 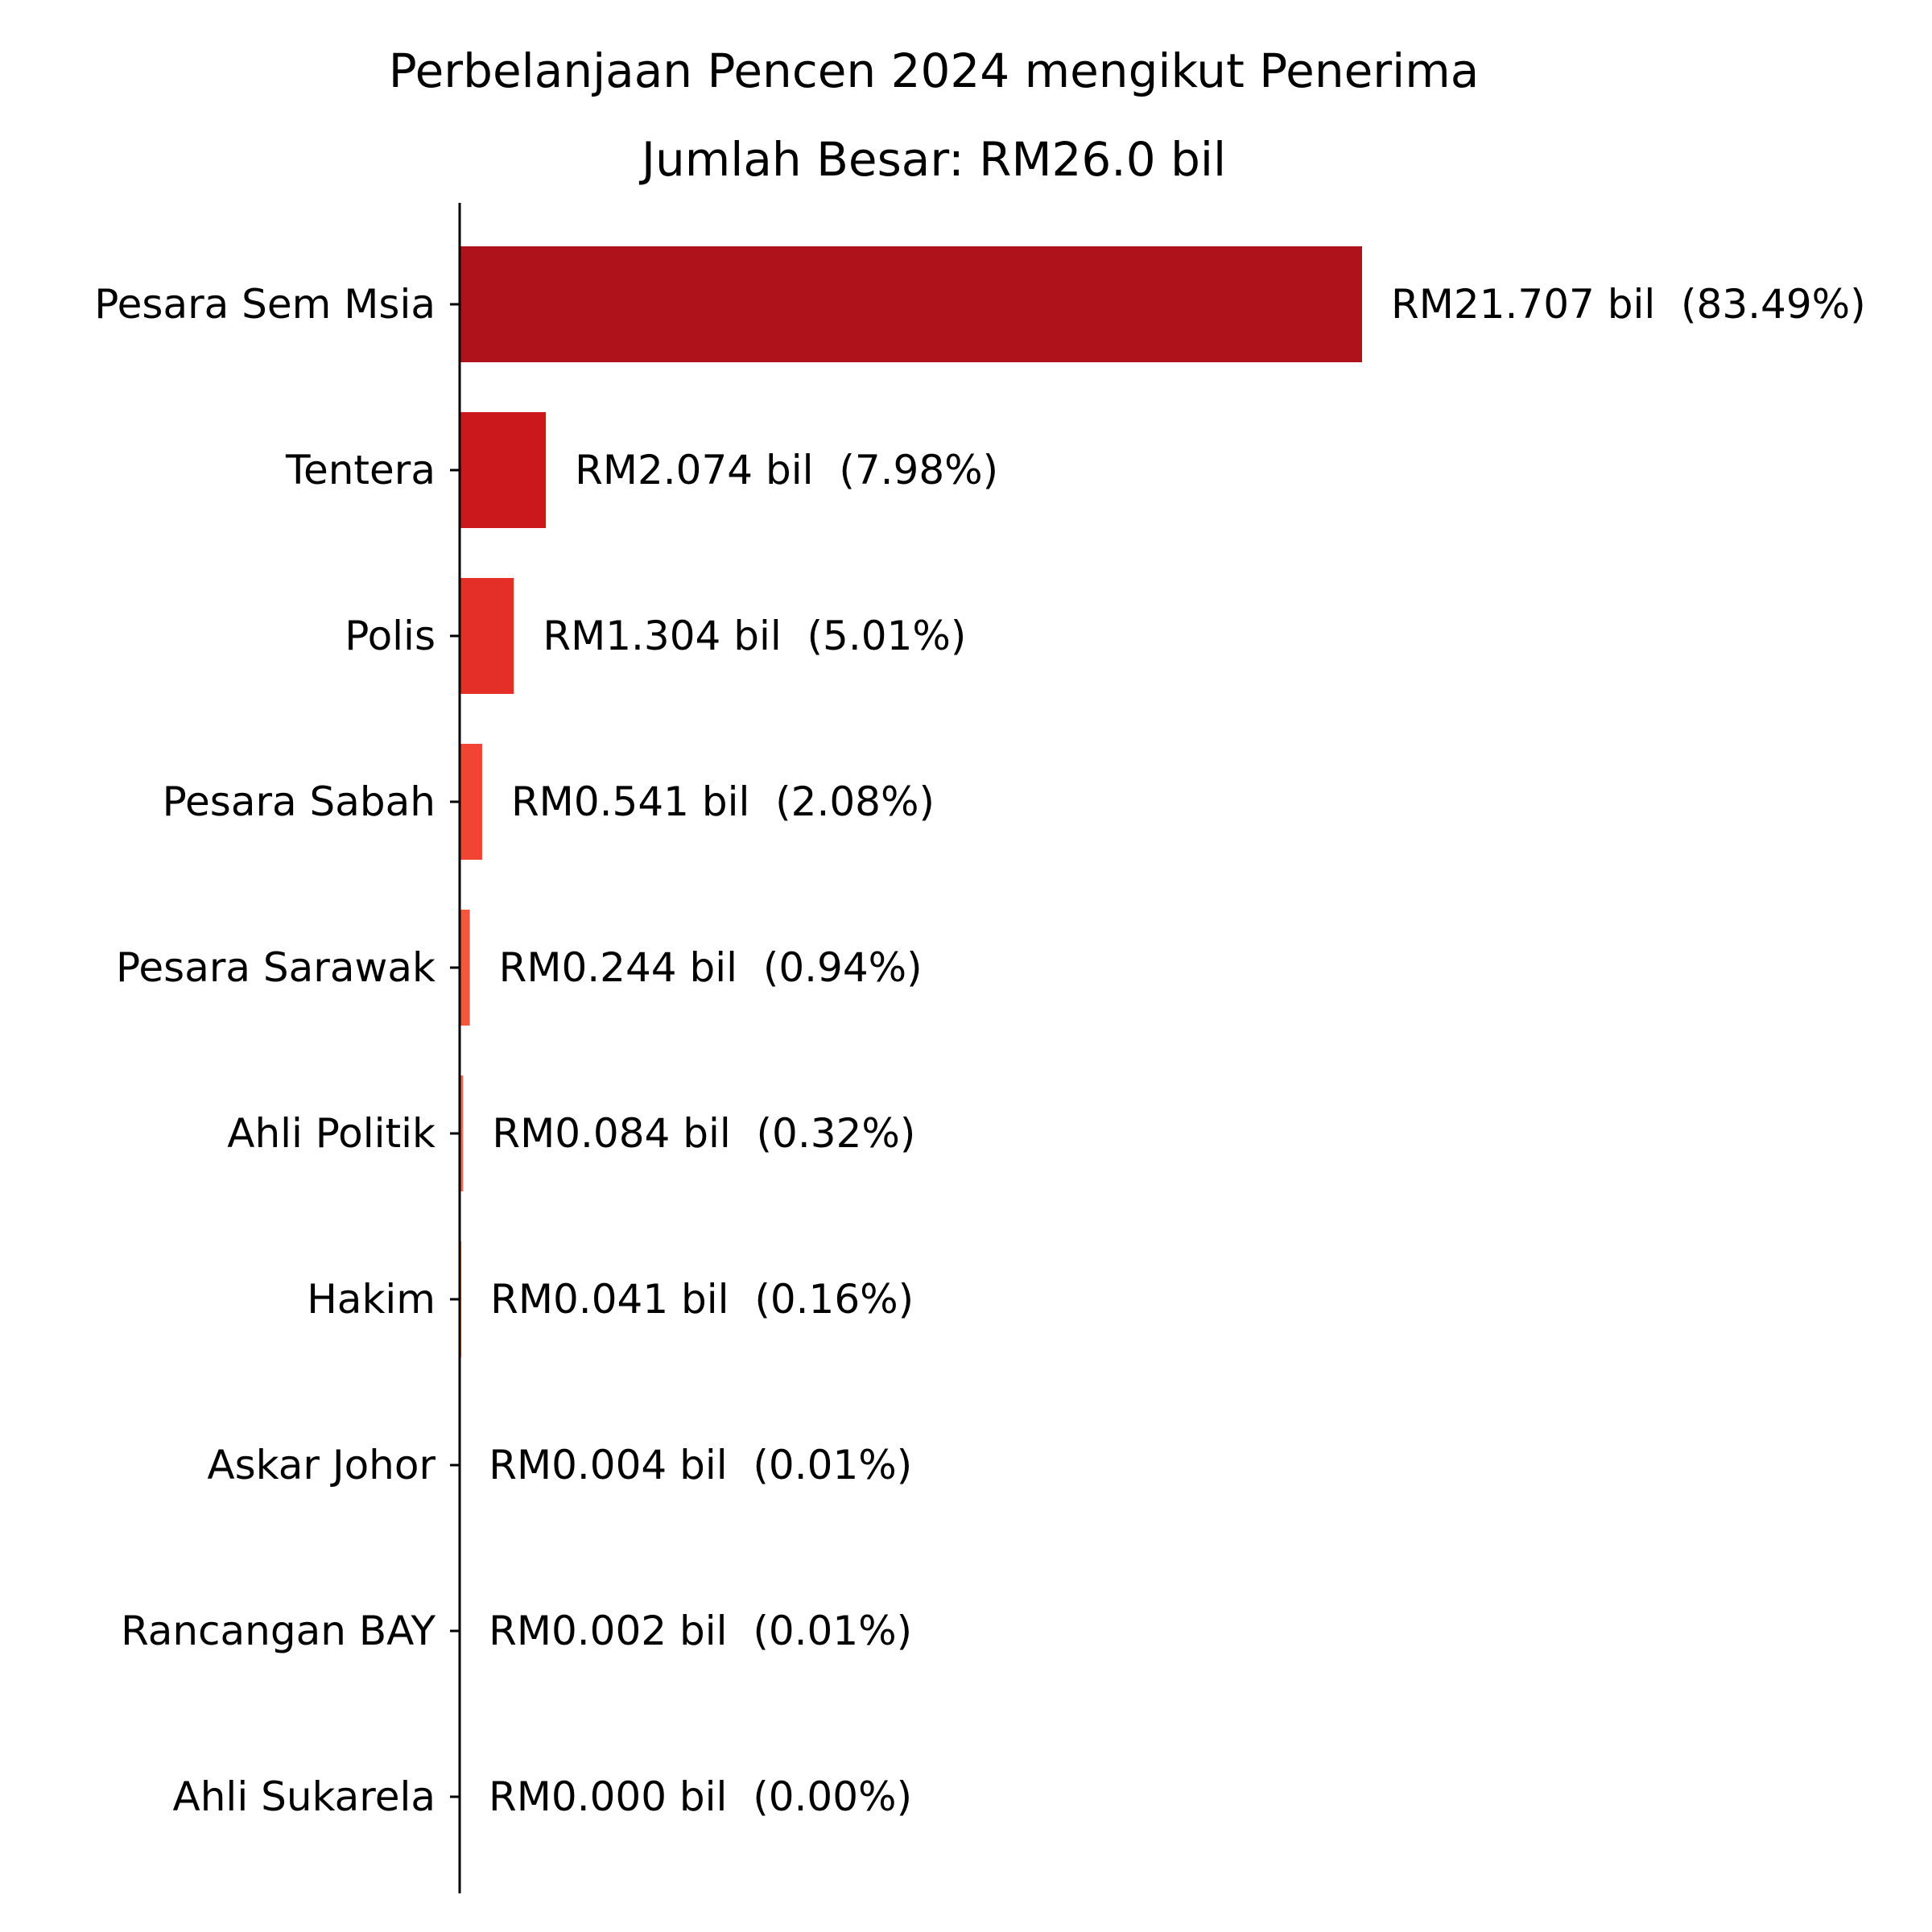 I want to click on y-tick-label-8: Rancangan BAY, so click(x=278, y=1631).